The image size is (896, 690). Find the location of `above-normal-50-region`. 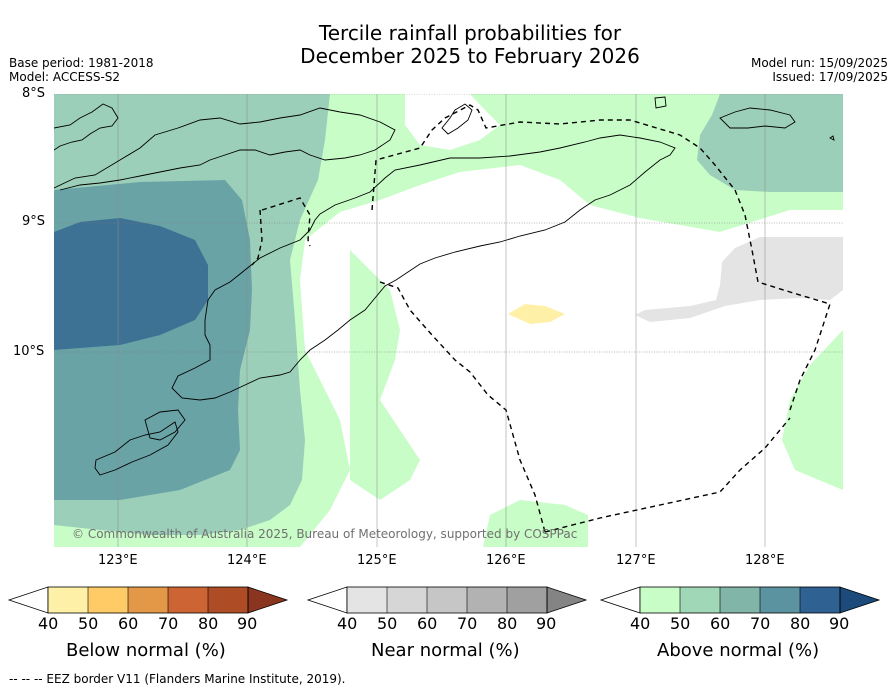

above-normal-50-region is located at coordinates (770, 143).